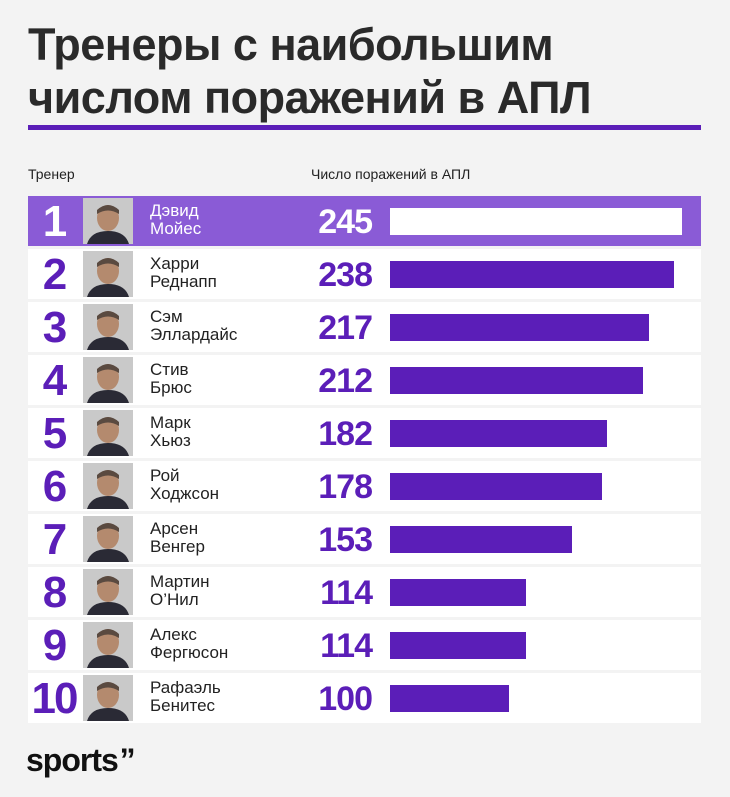  I want to click on coach-row: 7 Арсен Венгер 153, so click(364, 539).